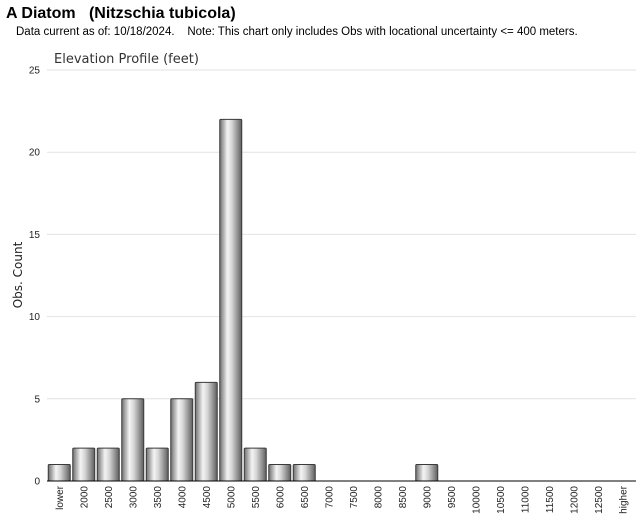 The width and height of the screenshot is (640, 523). What do you see at coordinates (182, 497) in the screenshot?
I see `x-tick-label: 4000` at bounding box center [182, 497].